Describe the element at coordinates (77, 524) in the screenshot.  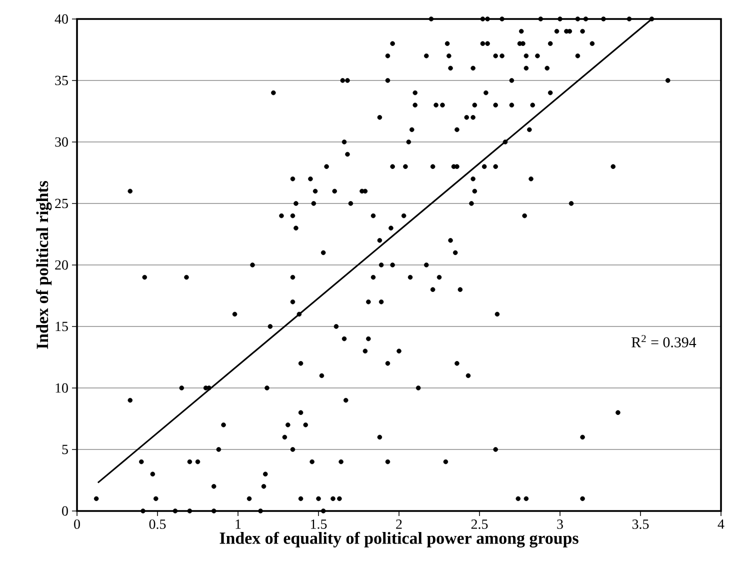
I see `x-tick-label: 0` at that location.